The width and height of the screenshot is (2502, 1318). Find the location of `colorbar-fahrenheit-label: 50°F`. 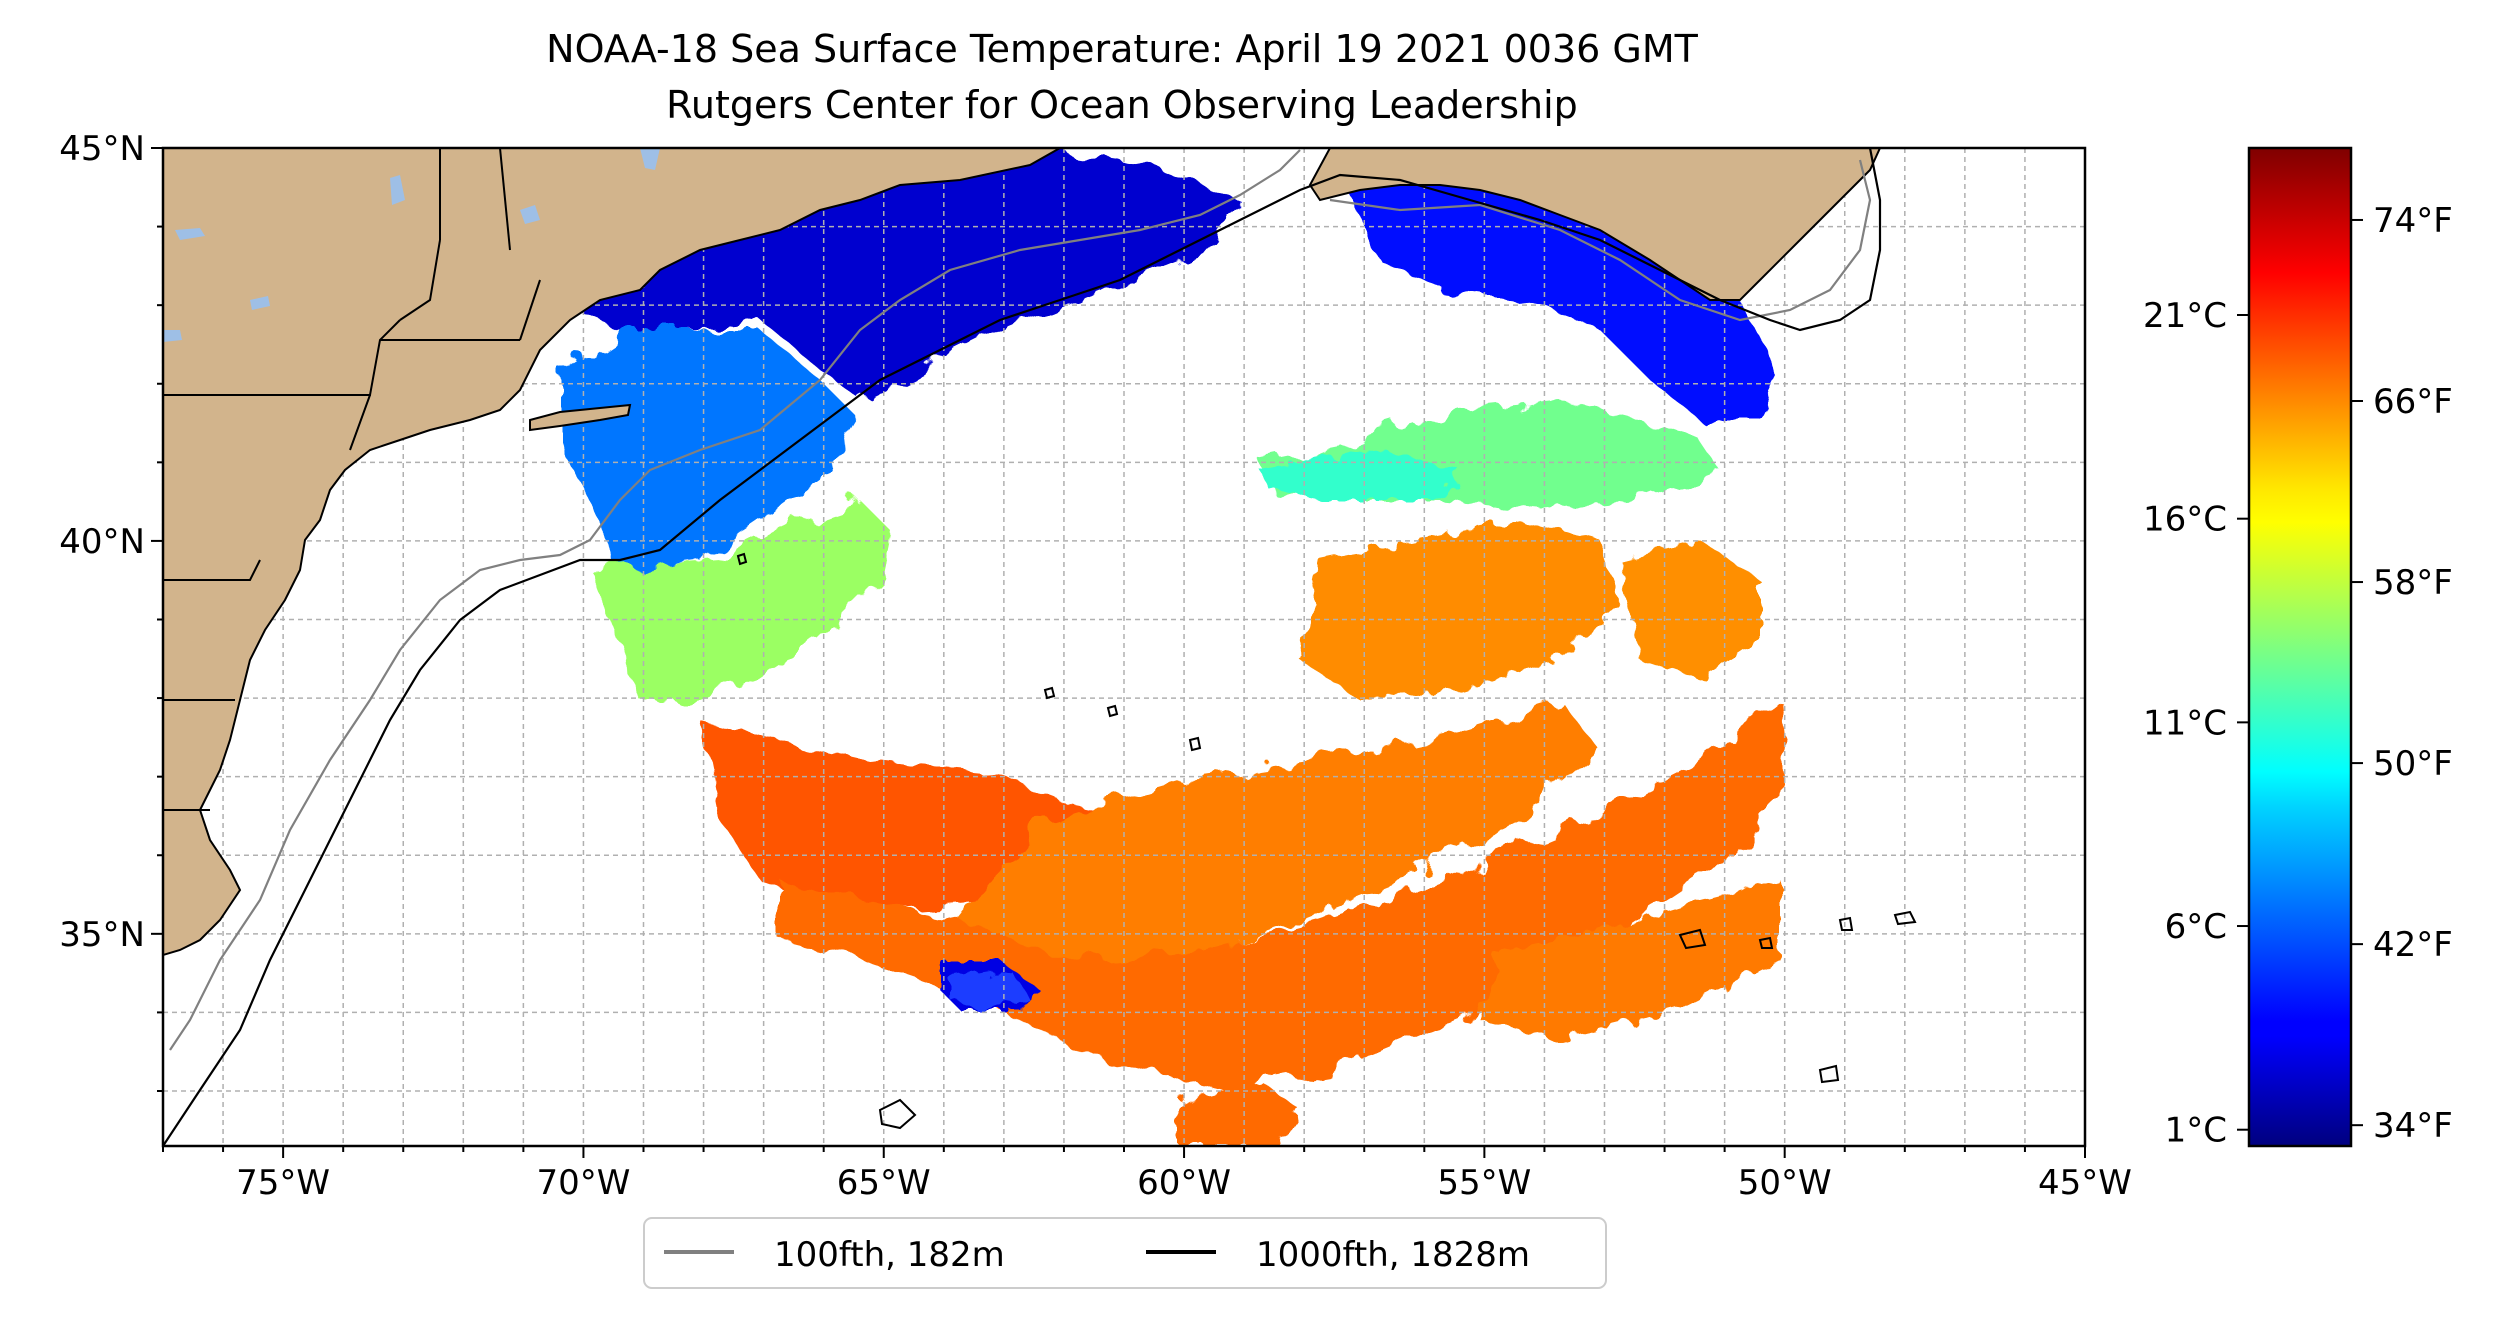

colorbar-fahrenheit-label: 50°F is located at coordinates (2413, 764).